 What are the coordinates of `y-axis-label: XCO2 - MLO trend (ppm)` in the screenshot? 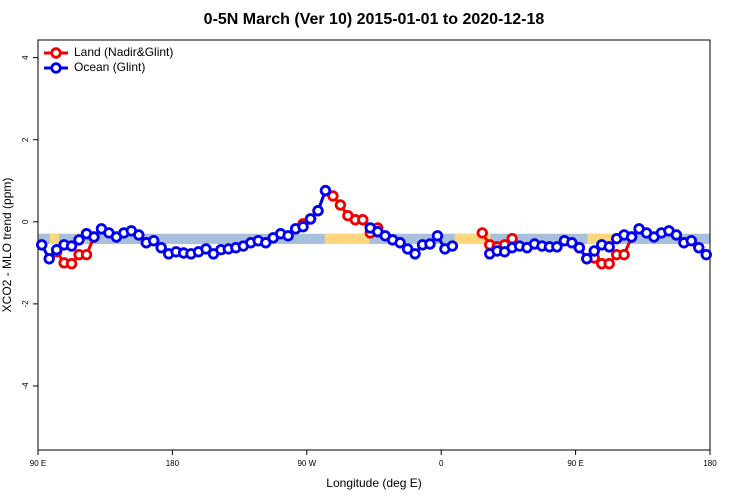 It's located at (7, 245).